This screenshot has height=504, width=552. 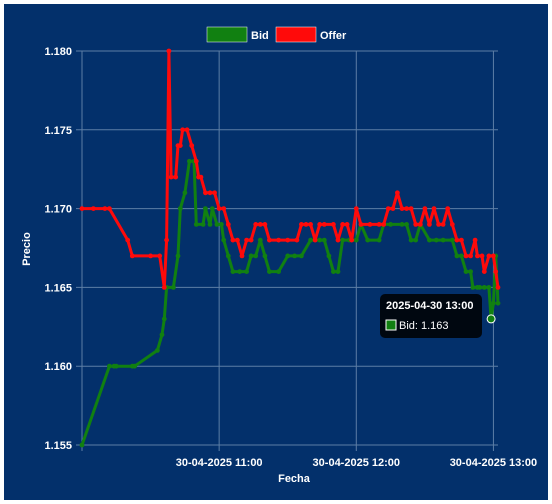 I want to click on hovered-point, so click(x=491, y=319).